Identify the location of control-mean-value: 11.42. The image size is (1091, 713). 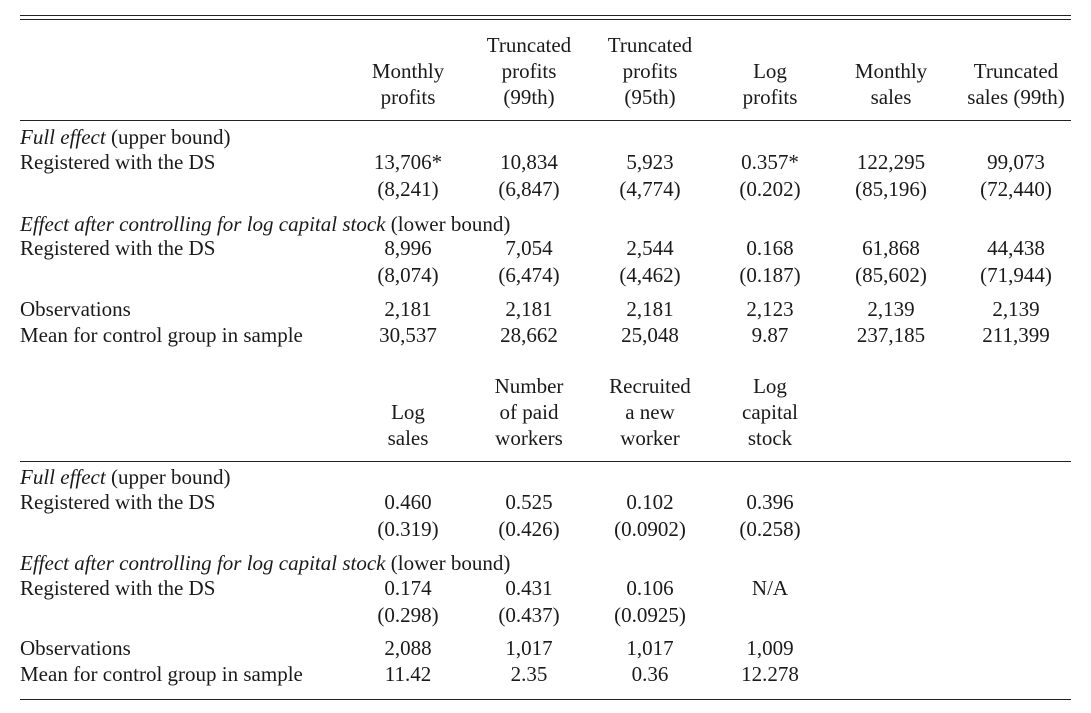
(408, 674).